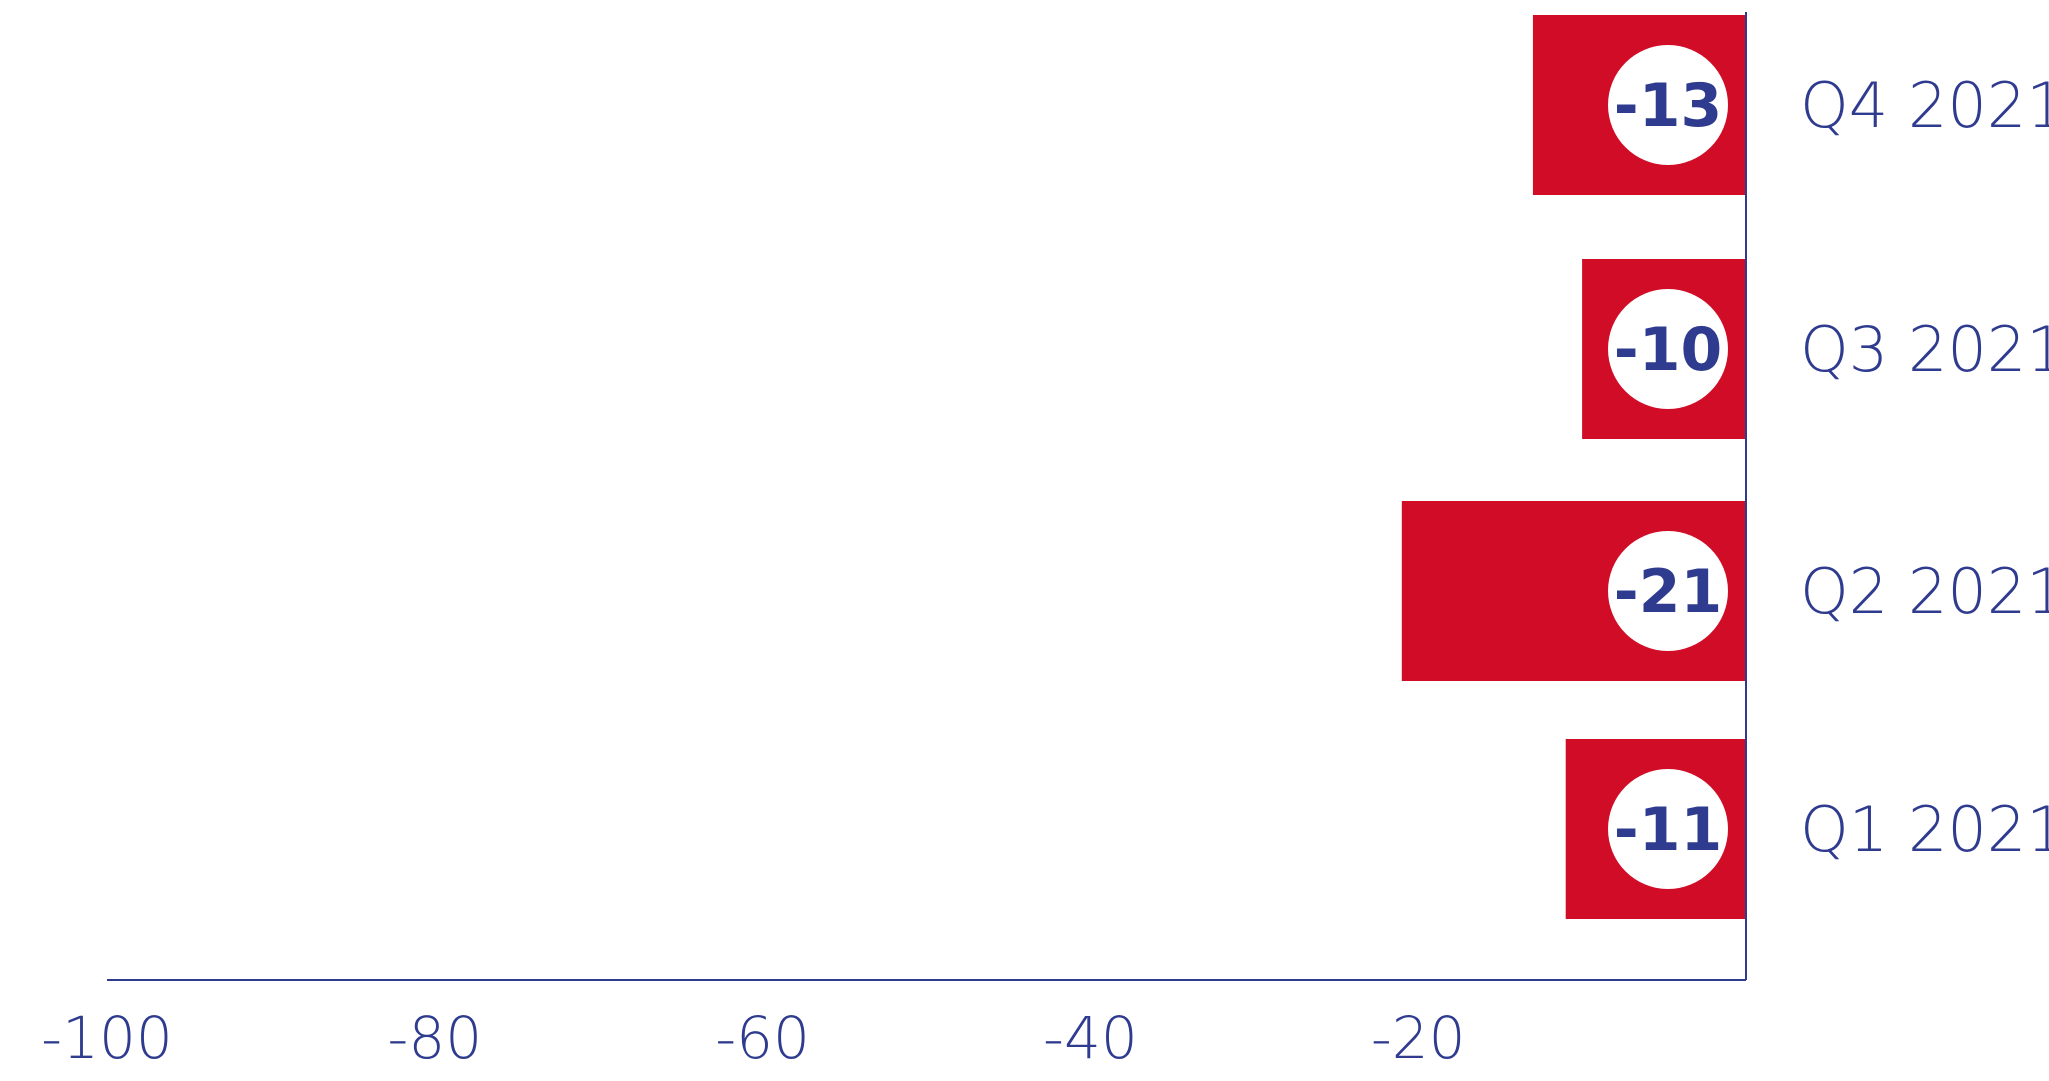 This screenshot has width=2049, height=1081. I want to click on category-label: Q3 2021, so click(1924, 349).